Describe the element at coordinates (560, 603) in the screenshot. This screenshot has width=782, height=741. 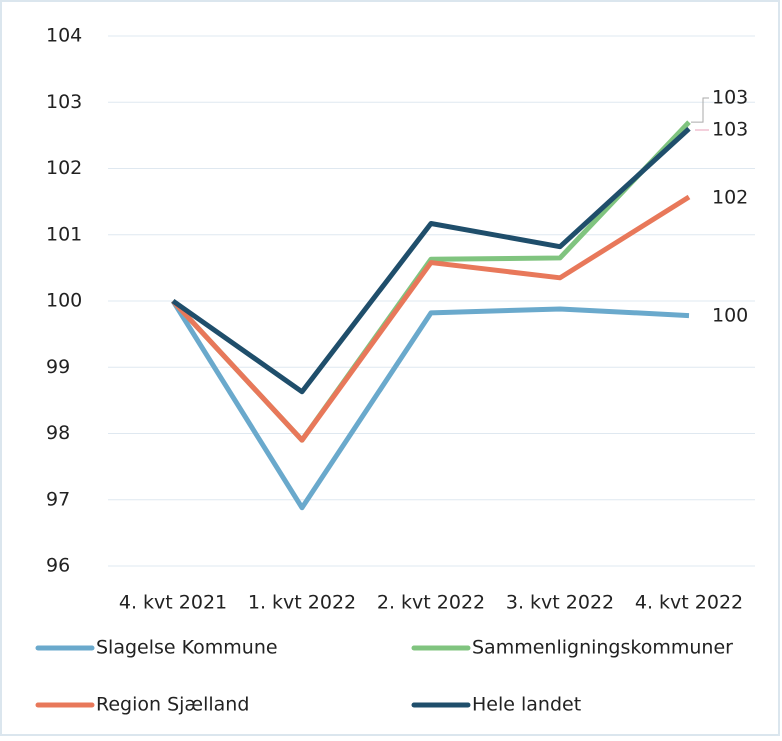
I see `x-tick-label: 3. kvt 2022` at that location.